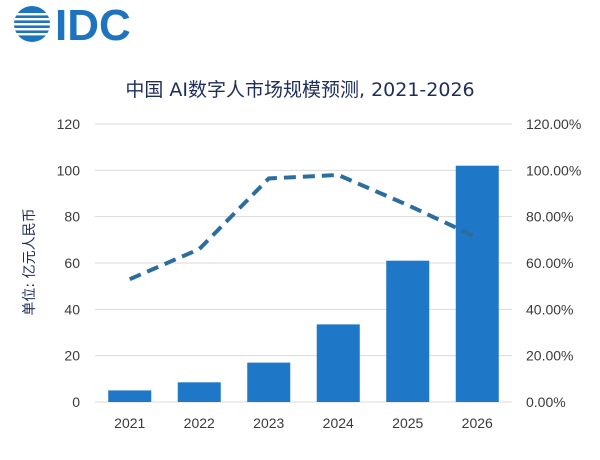 This screenshot has width=600, height=460. I want to click on y2-tick-label: 100.00%, so click(553, 170).